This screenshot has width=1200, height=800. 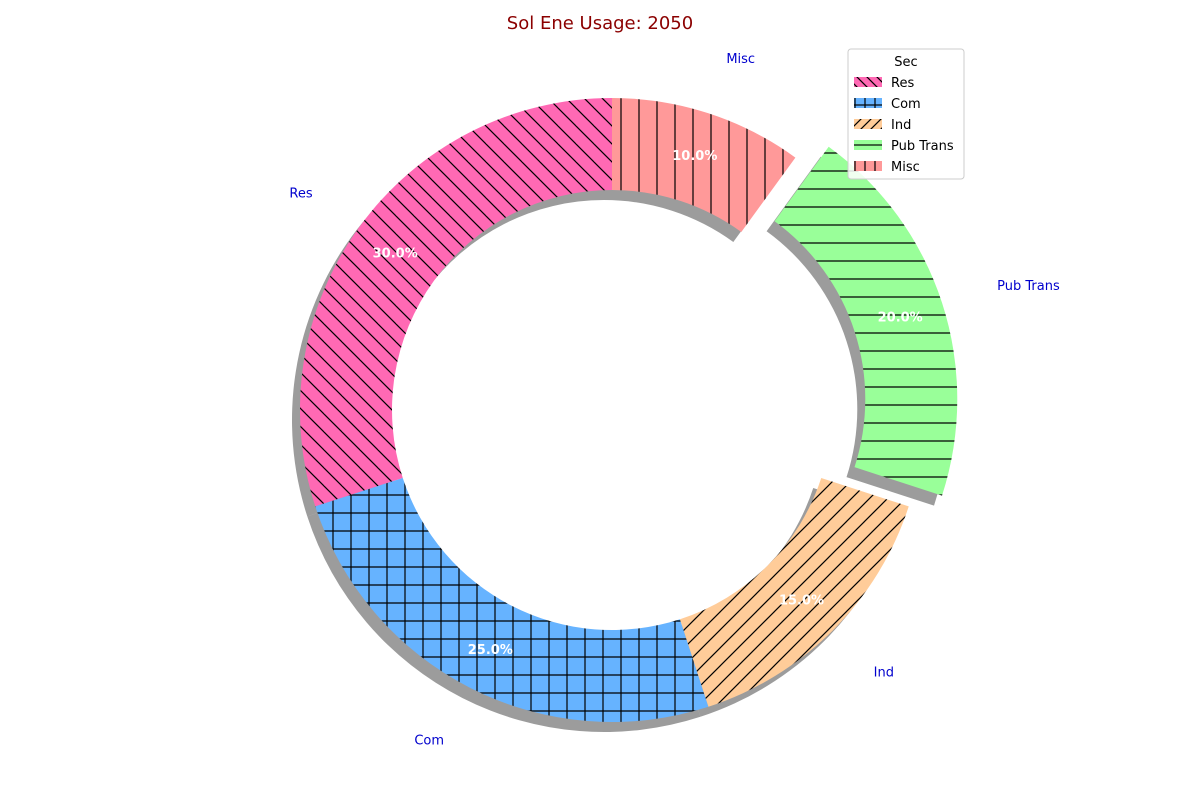 I want to click on legend-label-ind: Ind, so click(x=901, y=125).